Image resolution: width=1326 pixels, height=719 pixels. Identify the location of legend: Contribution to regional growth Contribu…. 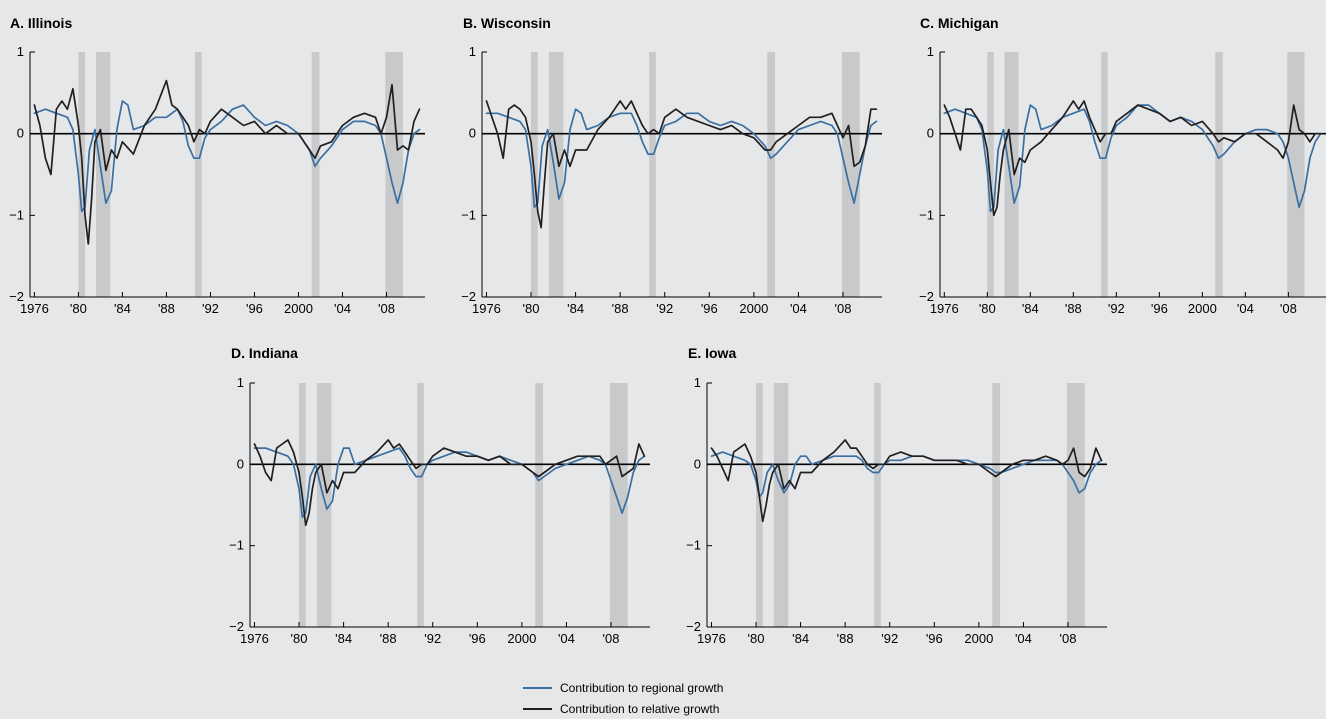
(623, 698).